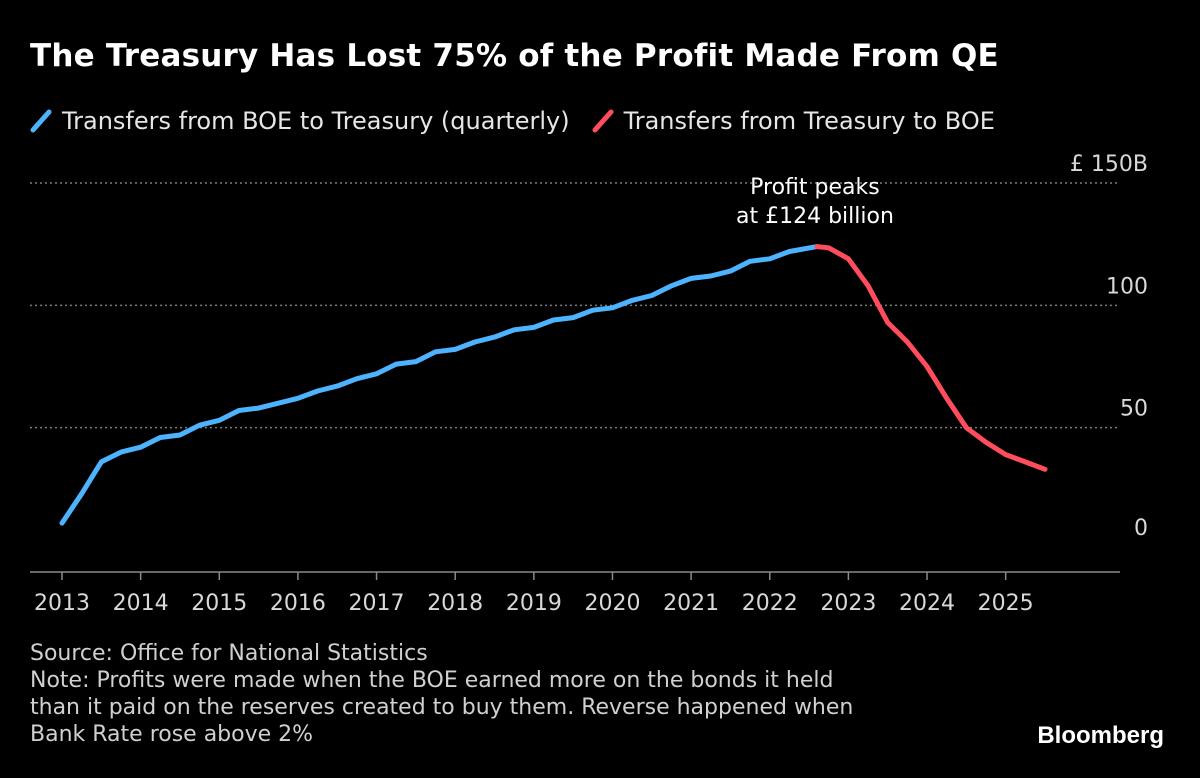  Describe the element at coordinates (809, 121) in the screenshot. I see `legend-label-treasury-to-boe: Transfers from Treasury to BOE` at that location.